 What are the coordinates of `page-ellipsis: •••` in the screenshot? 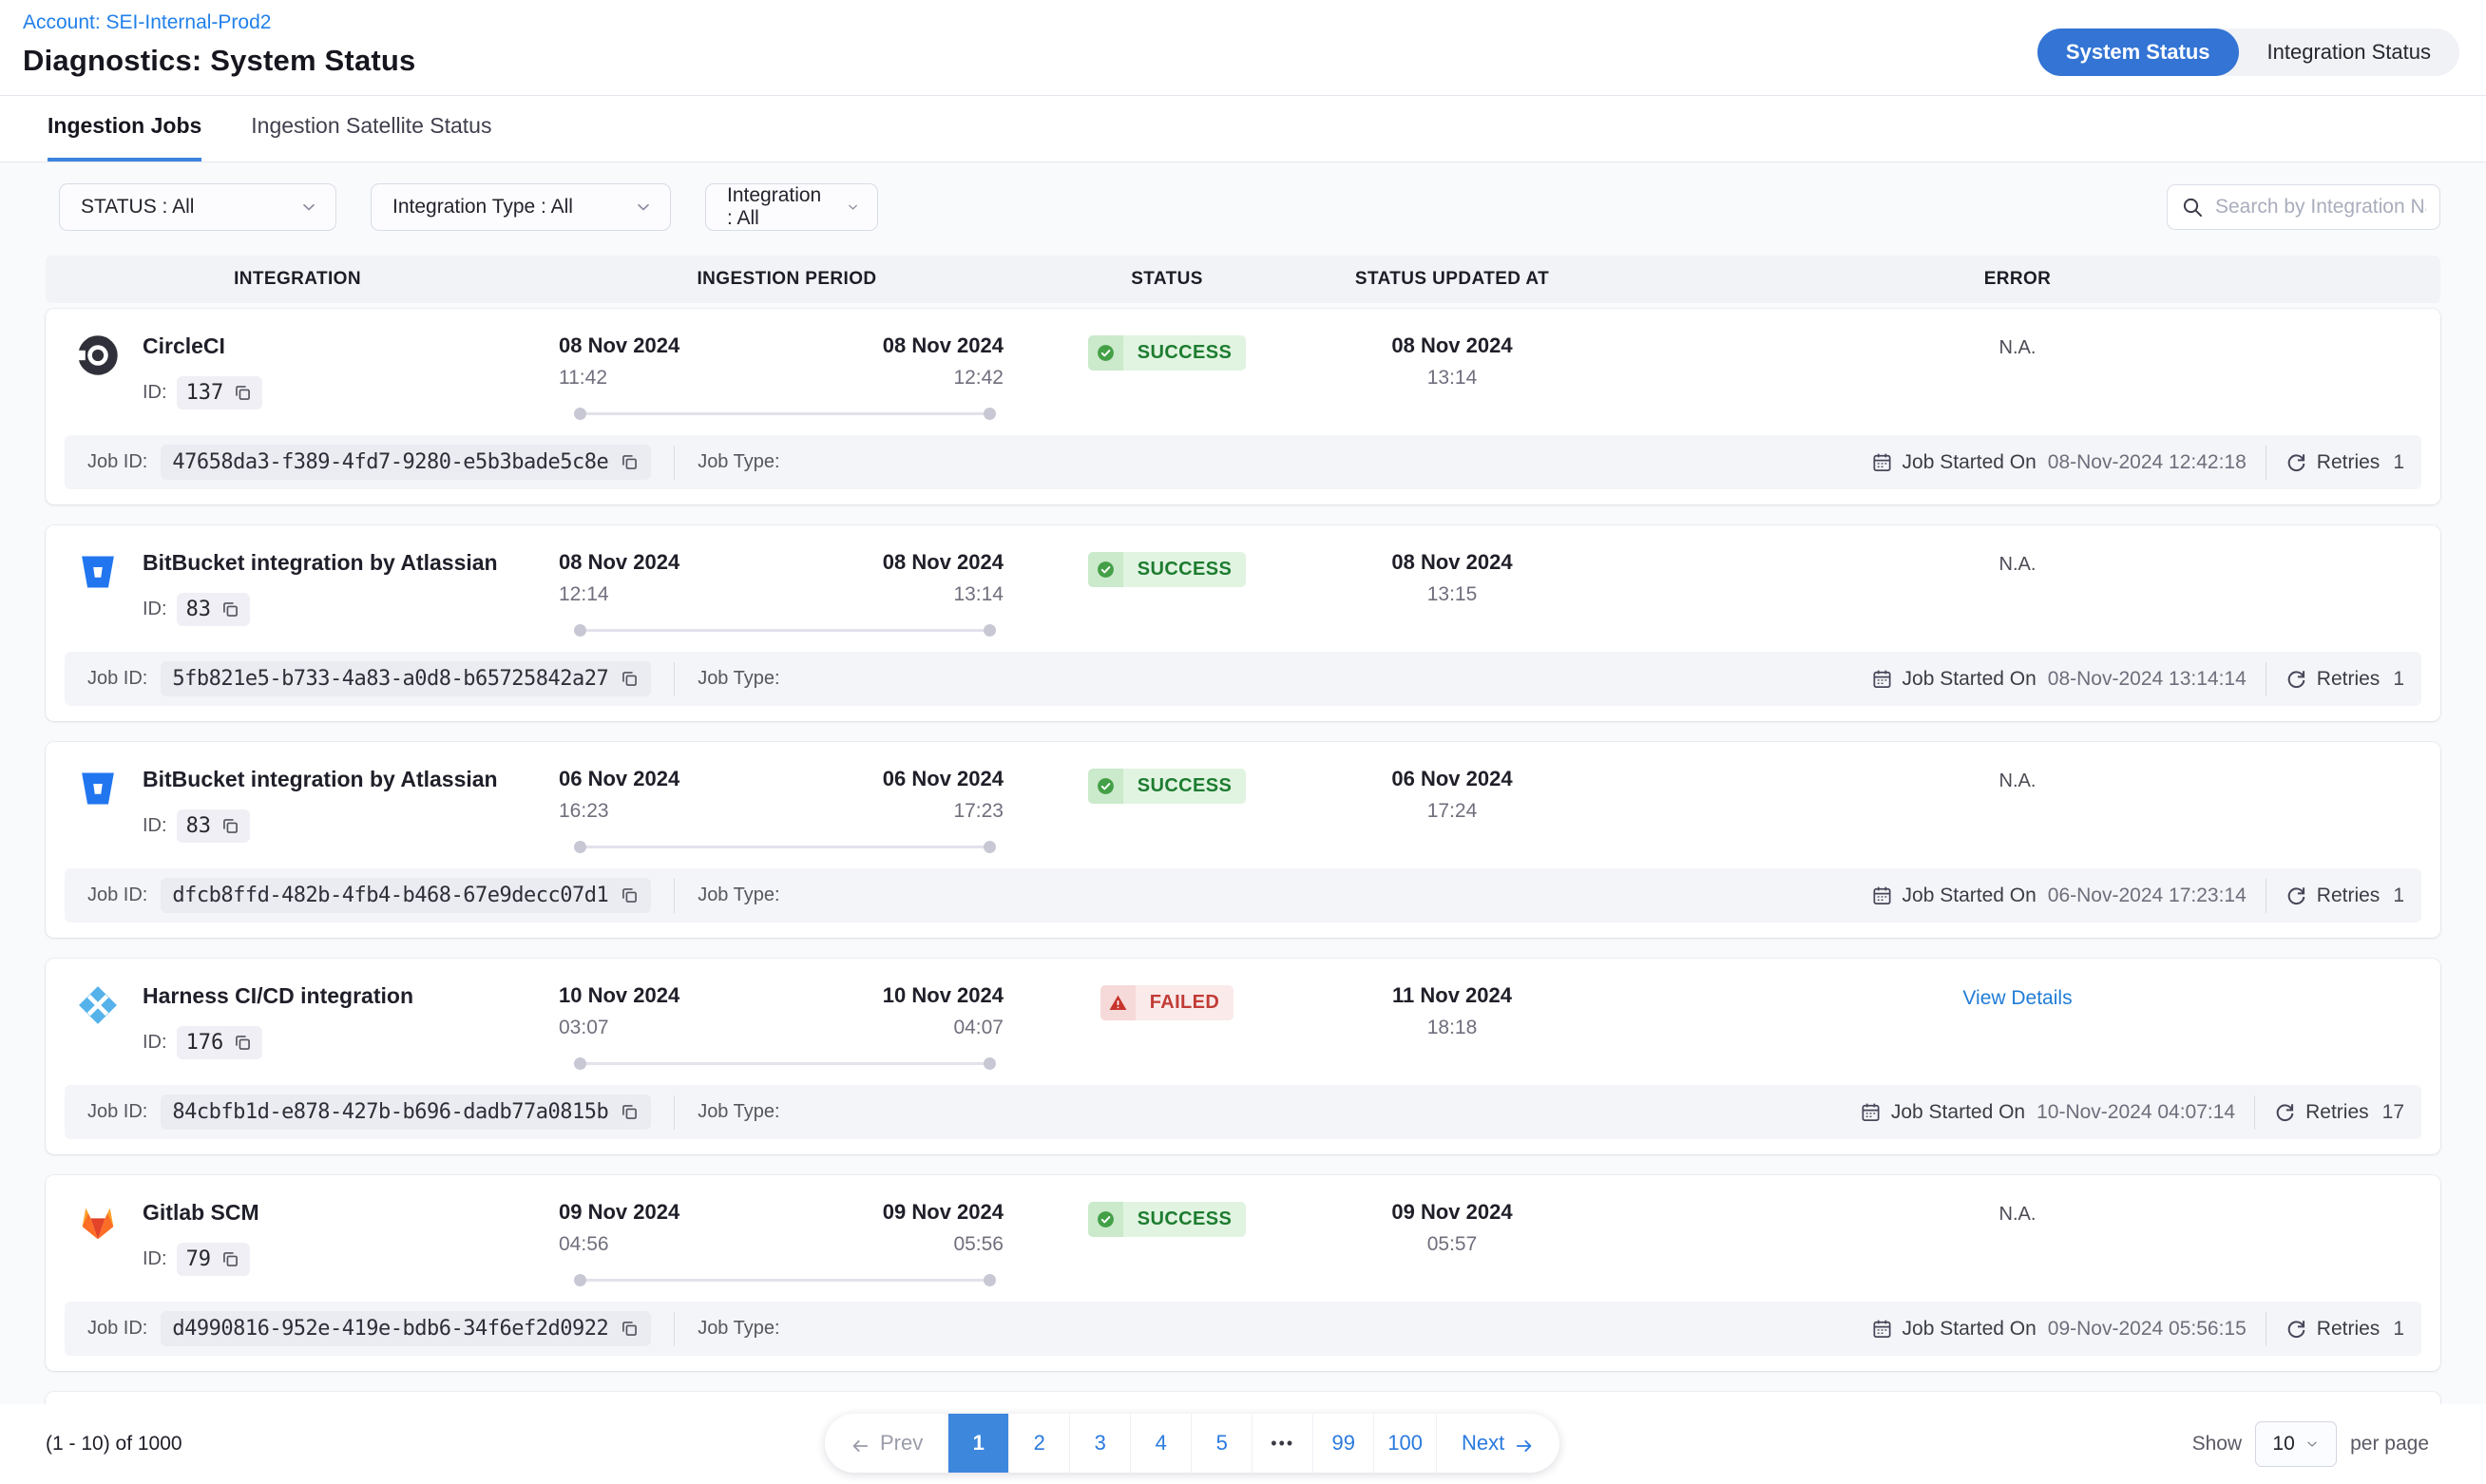 It's located at (1283, 1443).